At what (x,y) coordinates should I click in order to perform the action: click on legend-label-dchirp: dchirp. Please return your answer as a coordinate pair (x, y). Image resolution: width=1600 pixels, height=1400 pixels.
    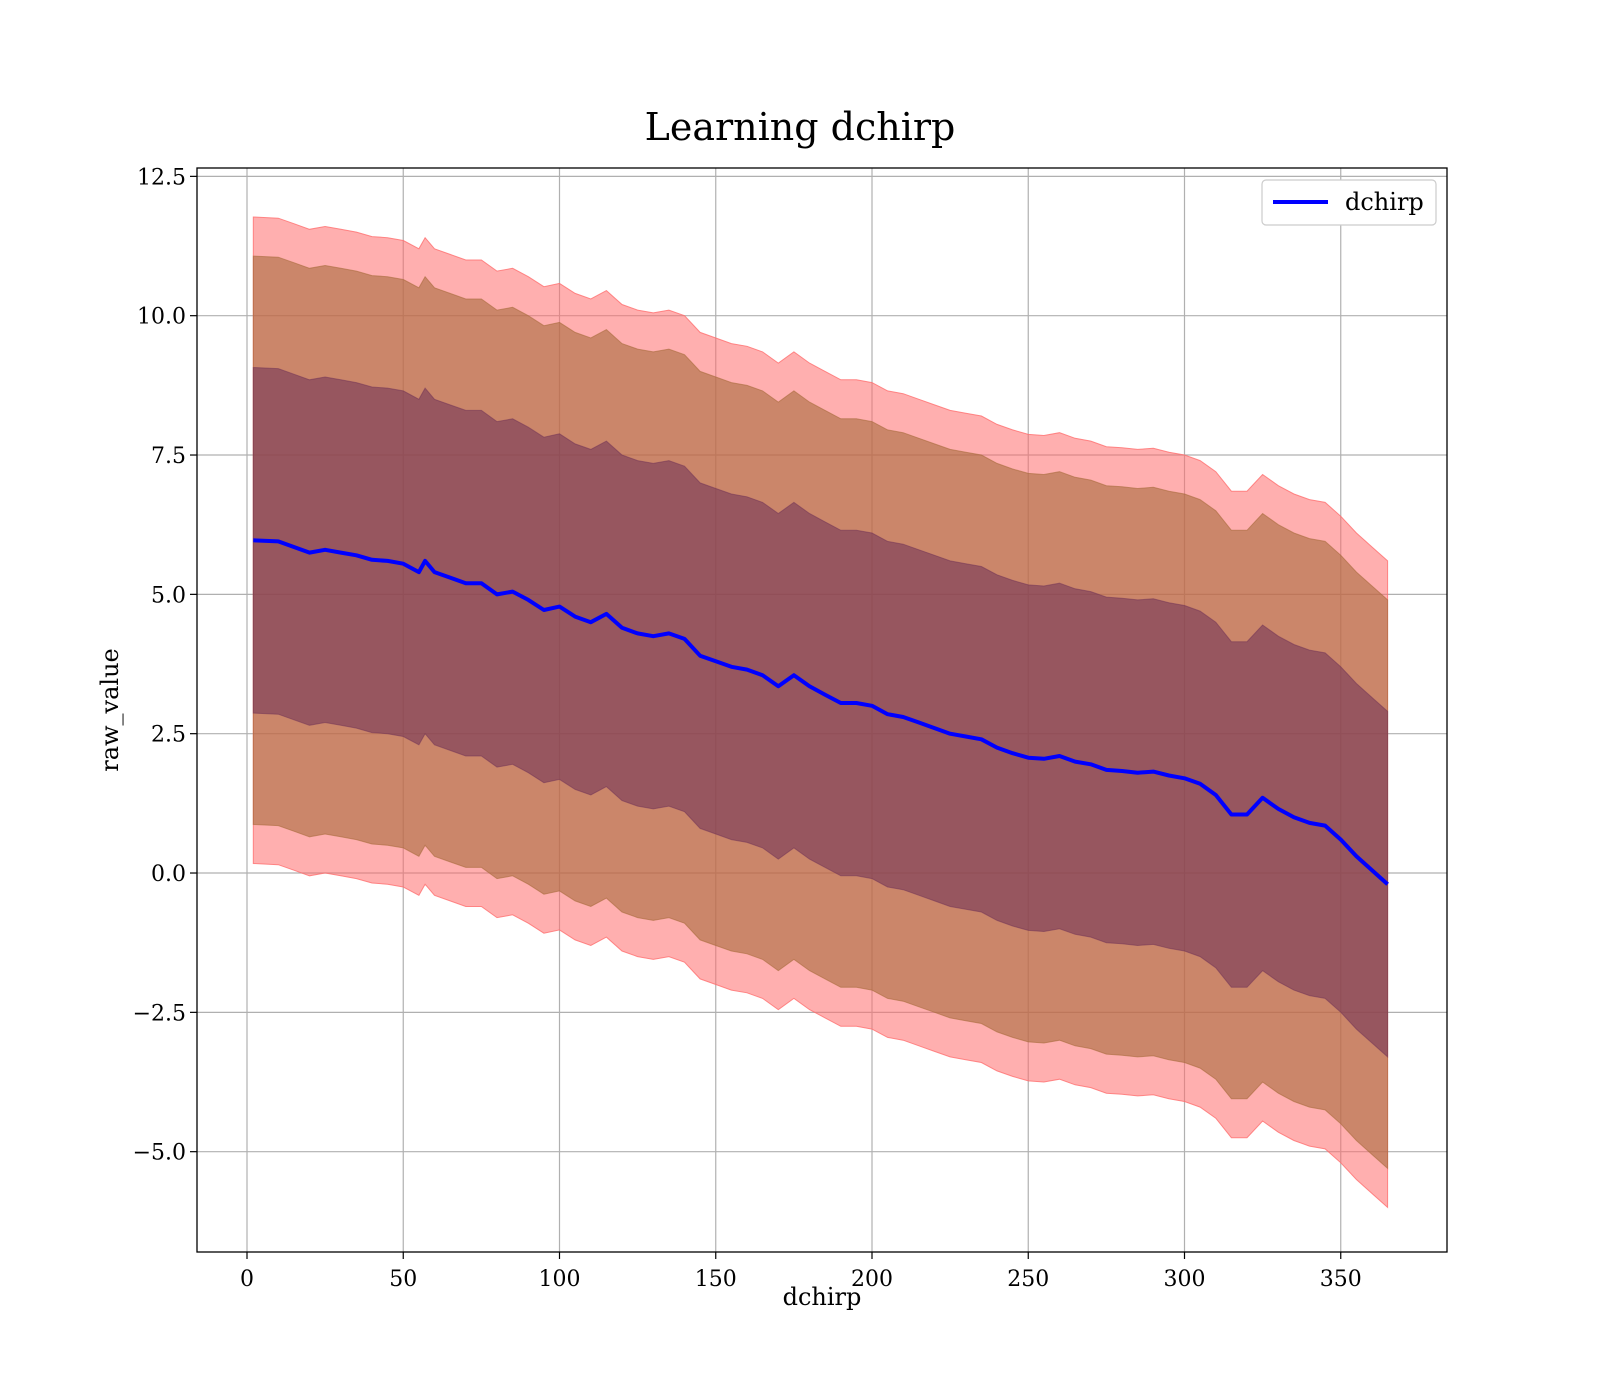
    Looking at the image, I should click on (1384, 202).